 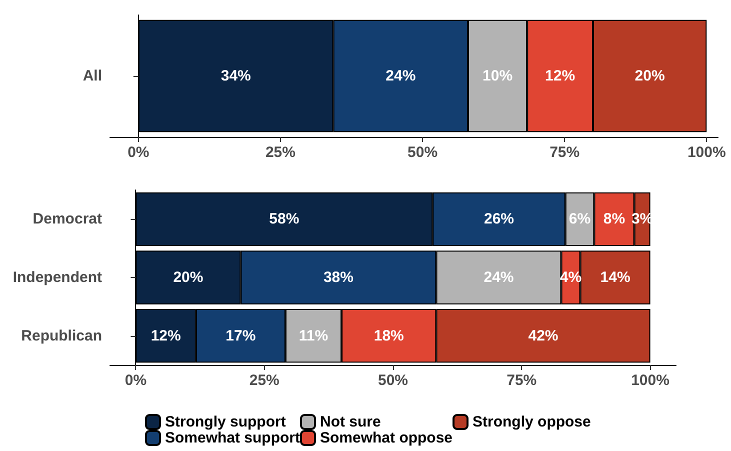 I want to click on legend-label: Not sure, so click(x=350, y=422).